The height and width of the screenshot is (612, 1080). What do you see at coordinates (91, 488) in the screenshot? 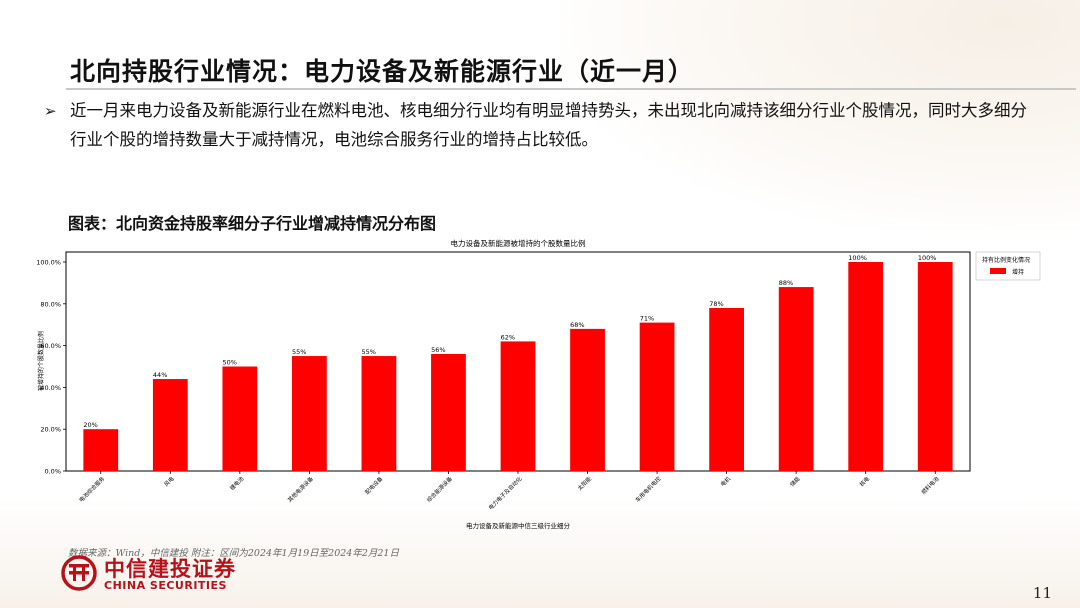
I see `x-tick-label: 电池综合服务` at bounding box center [91, 488].